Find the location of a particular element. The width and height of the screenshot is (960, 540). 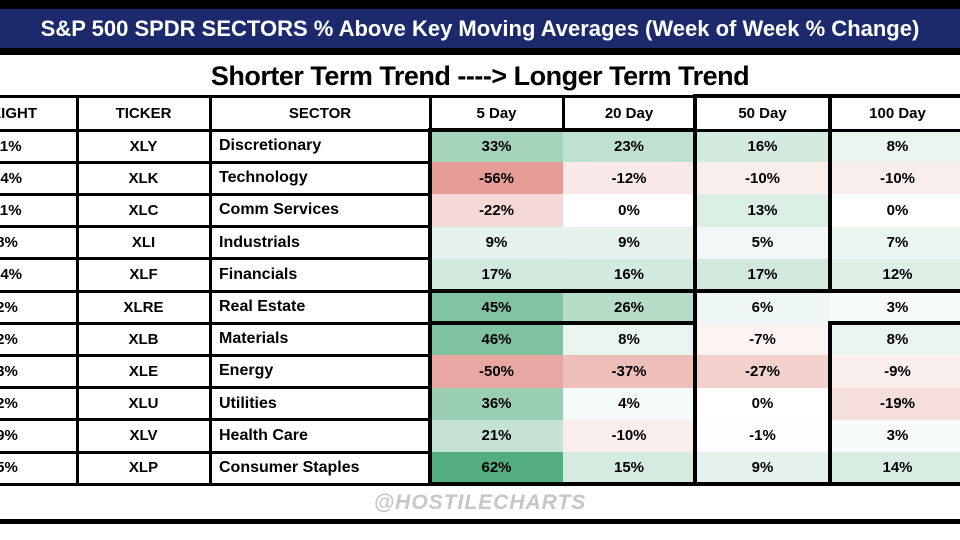

sector-cell: Health Care is located at coordinates (320, 435).